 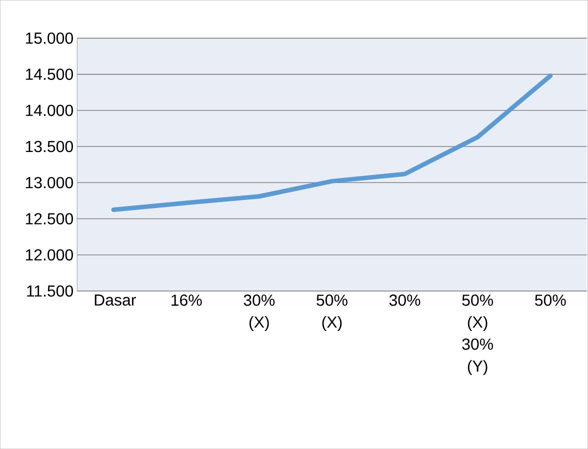 What do you see at coordinates (115, 300) in the screenshot?
I see `x-tick-label: Dasar` at bounding box center [115, 300].